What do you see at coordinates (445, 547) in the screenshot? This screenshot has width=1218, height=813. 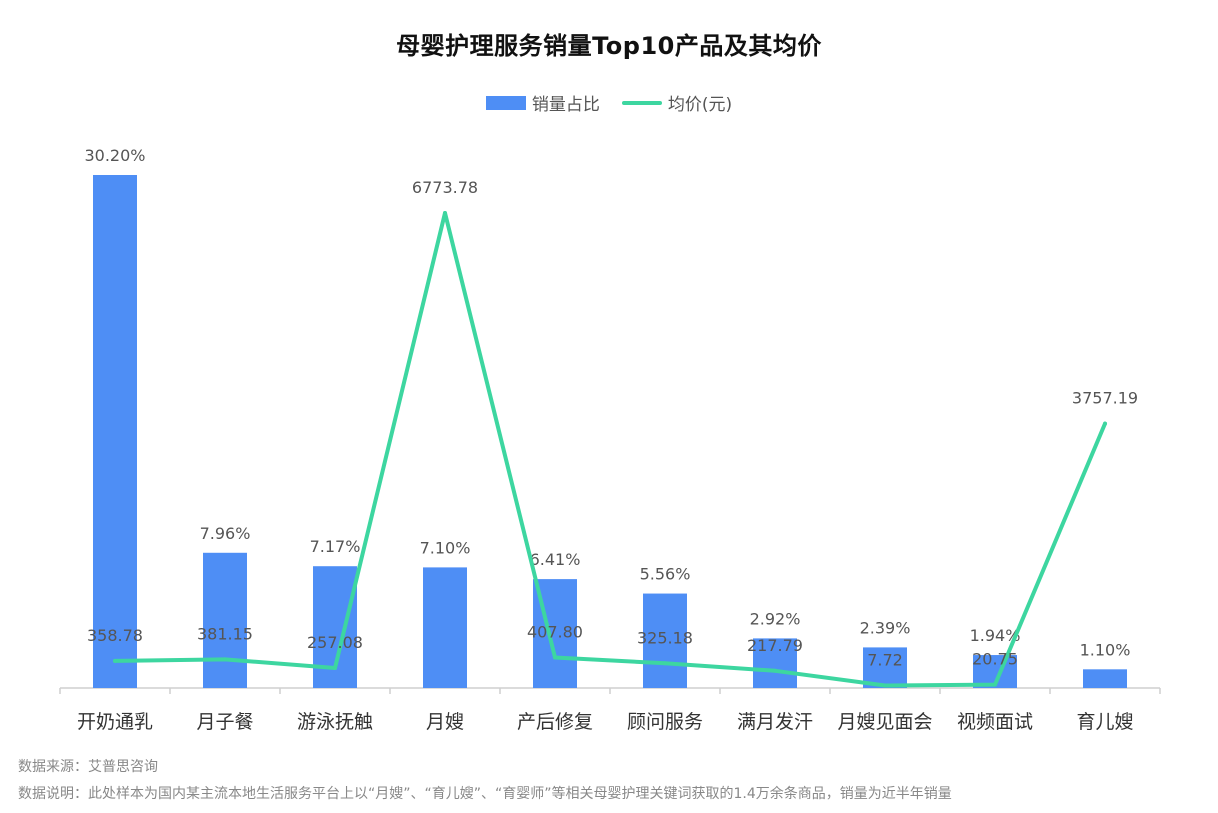 I see `bar-label: 7.10%` at bounding box center [445, 547].